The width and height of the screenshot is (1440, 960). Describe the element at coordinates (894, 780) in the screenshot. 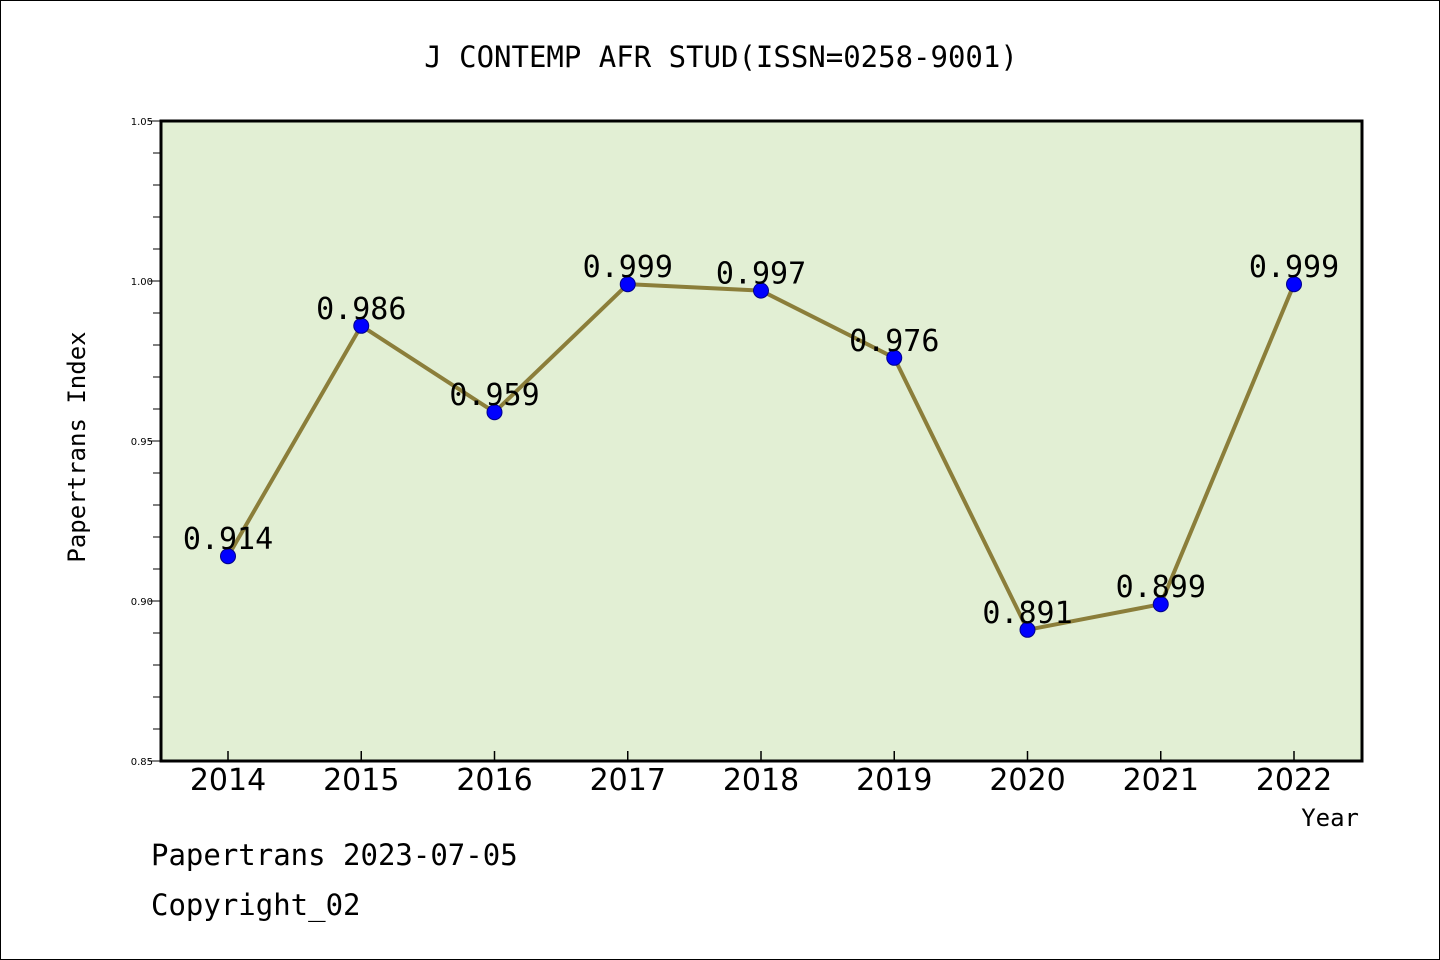

I see `x-tick-label: 2019` at that location.